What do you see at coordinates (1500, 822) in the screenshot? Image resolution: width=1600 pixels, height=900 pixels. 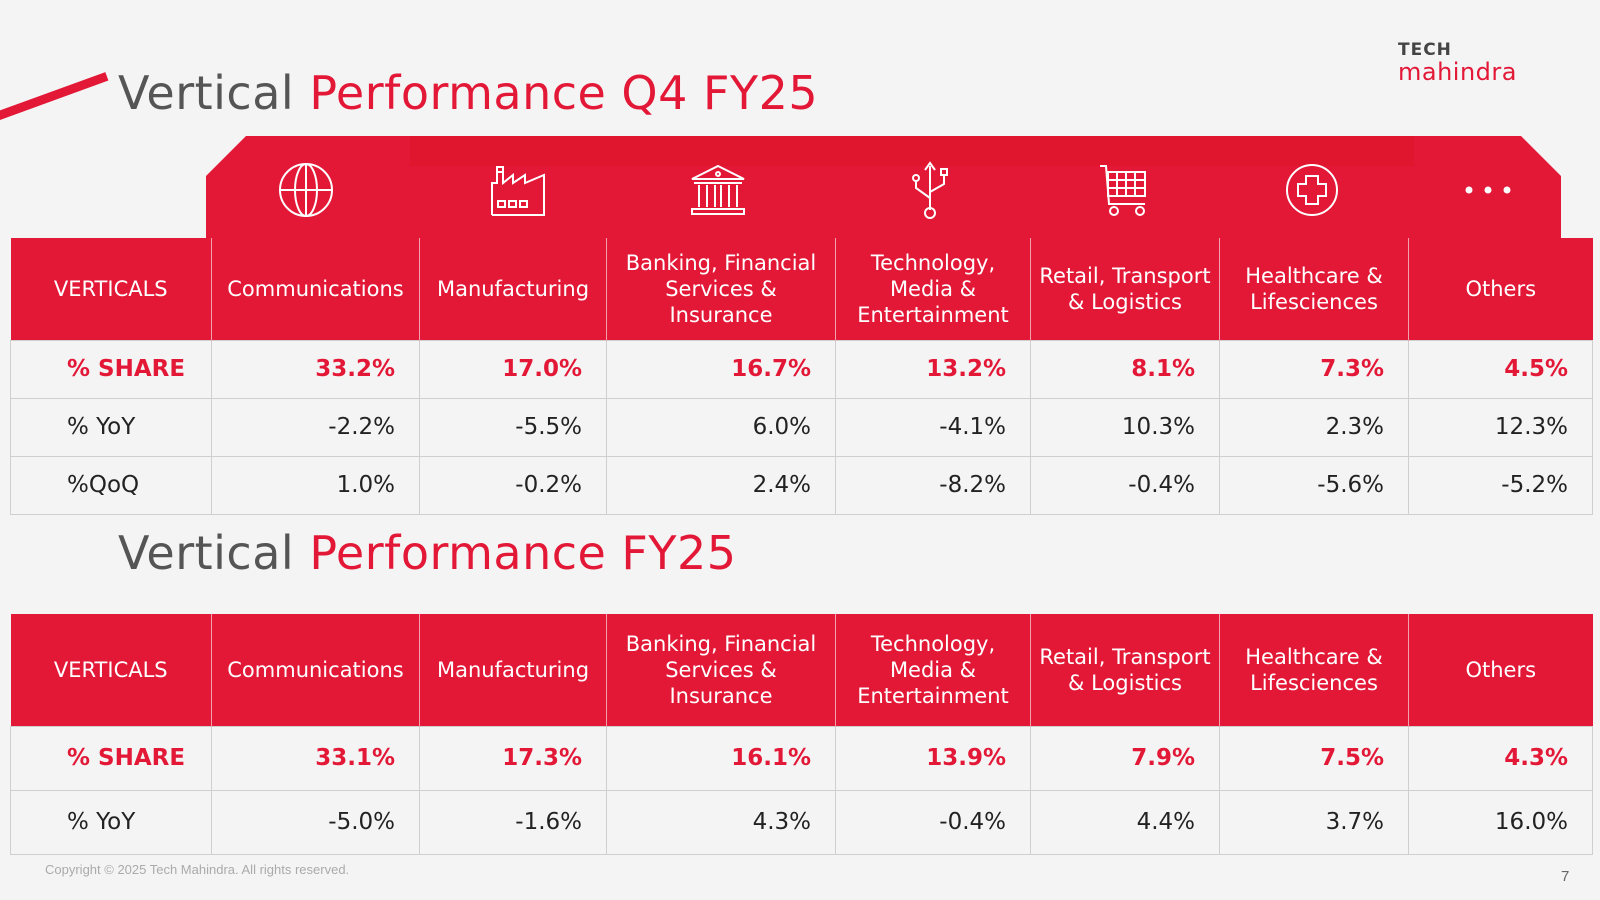 I see `table-cell: 16.0%` at bounding box center [1500, 822].